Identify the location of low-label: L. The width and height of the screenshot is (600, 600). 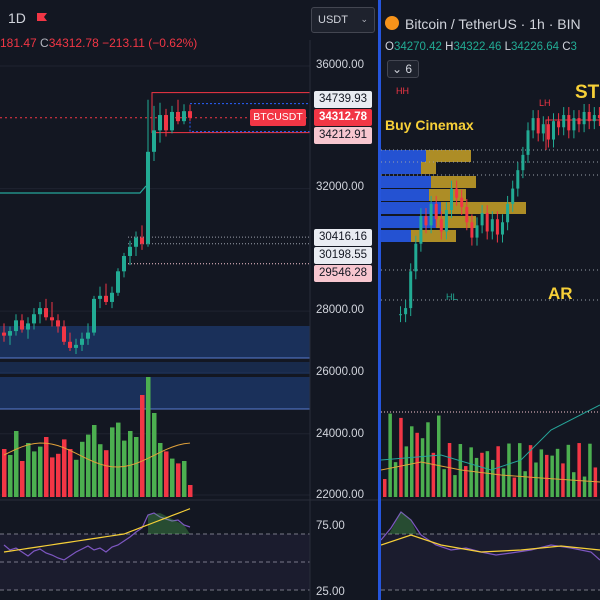
(508, 47).